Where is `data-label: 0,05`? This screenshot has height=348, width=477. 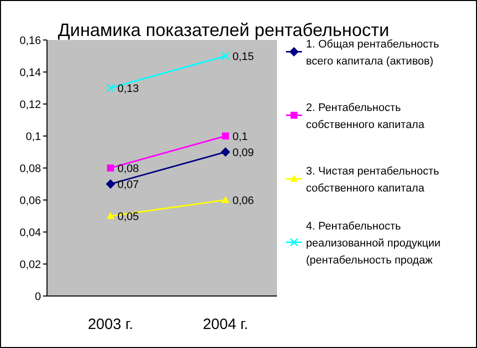
data-label: 0,05 is located at coordinates (128, 217).